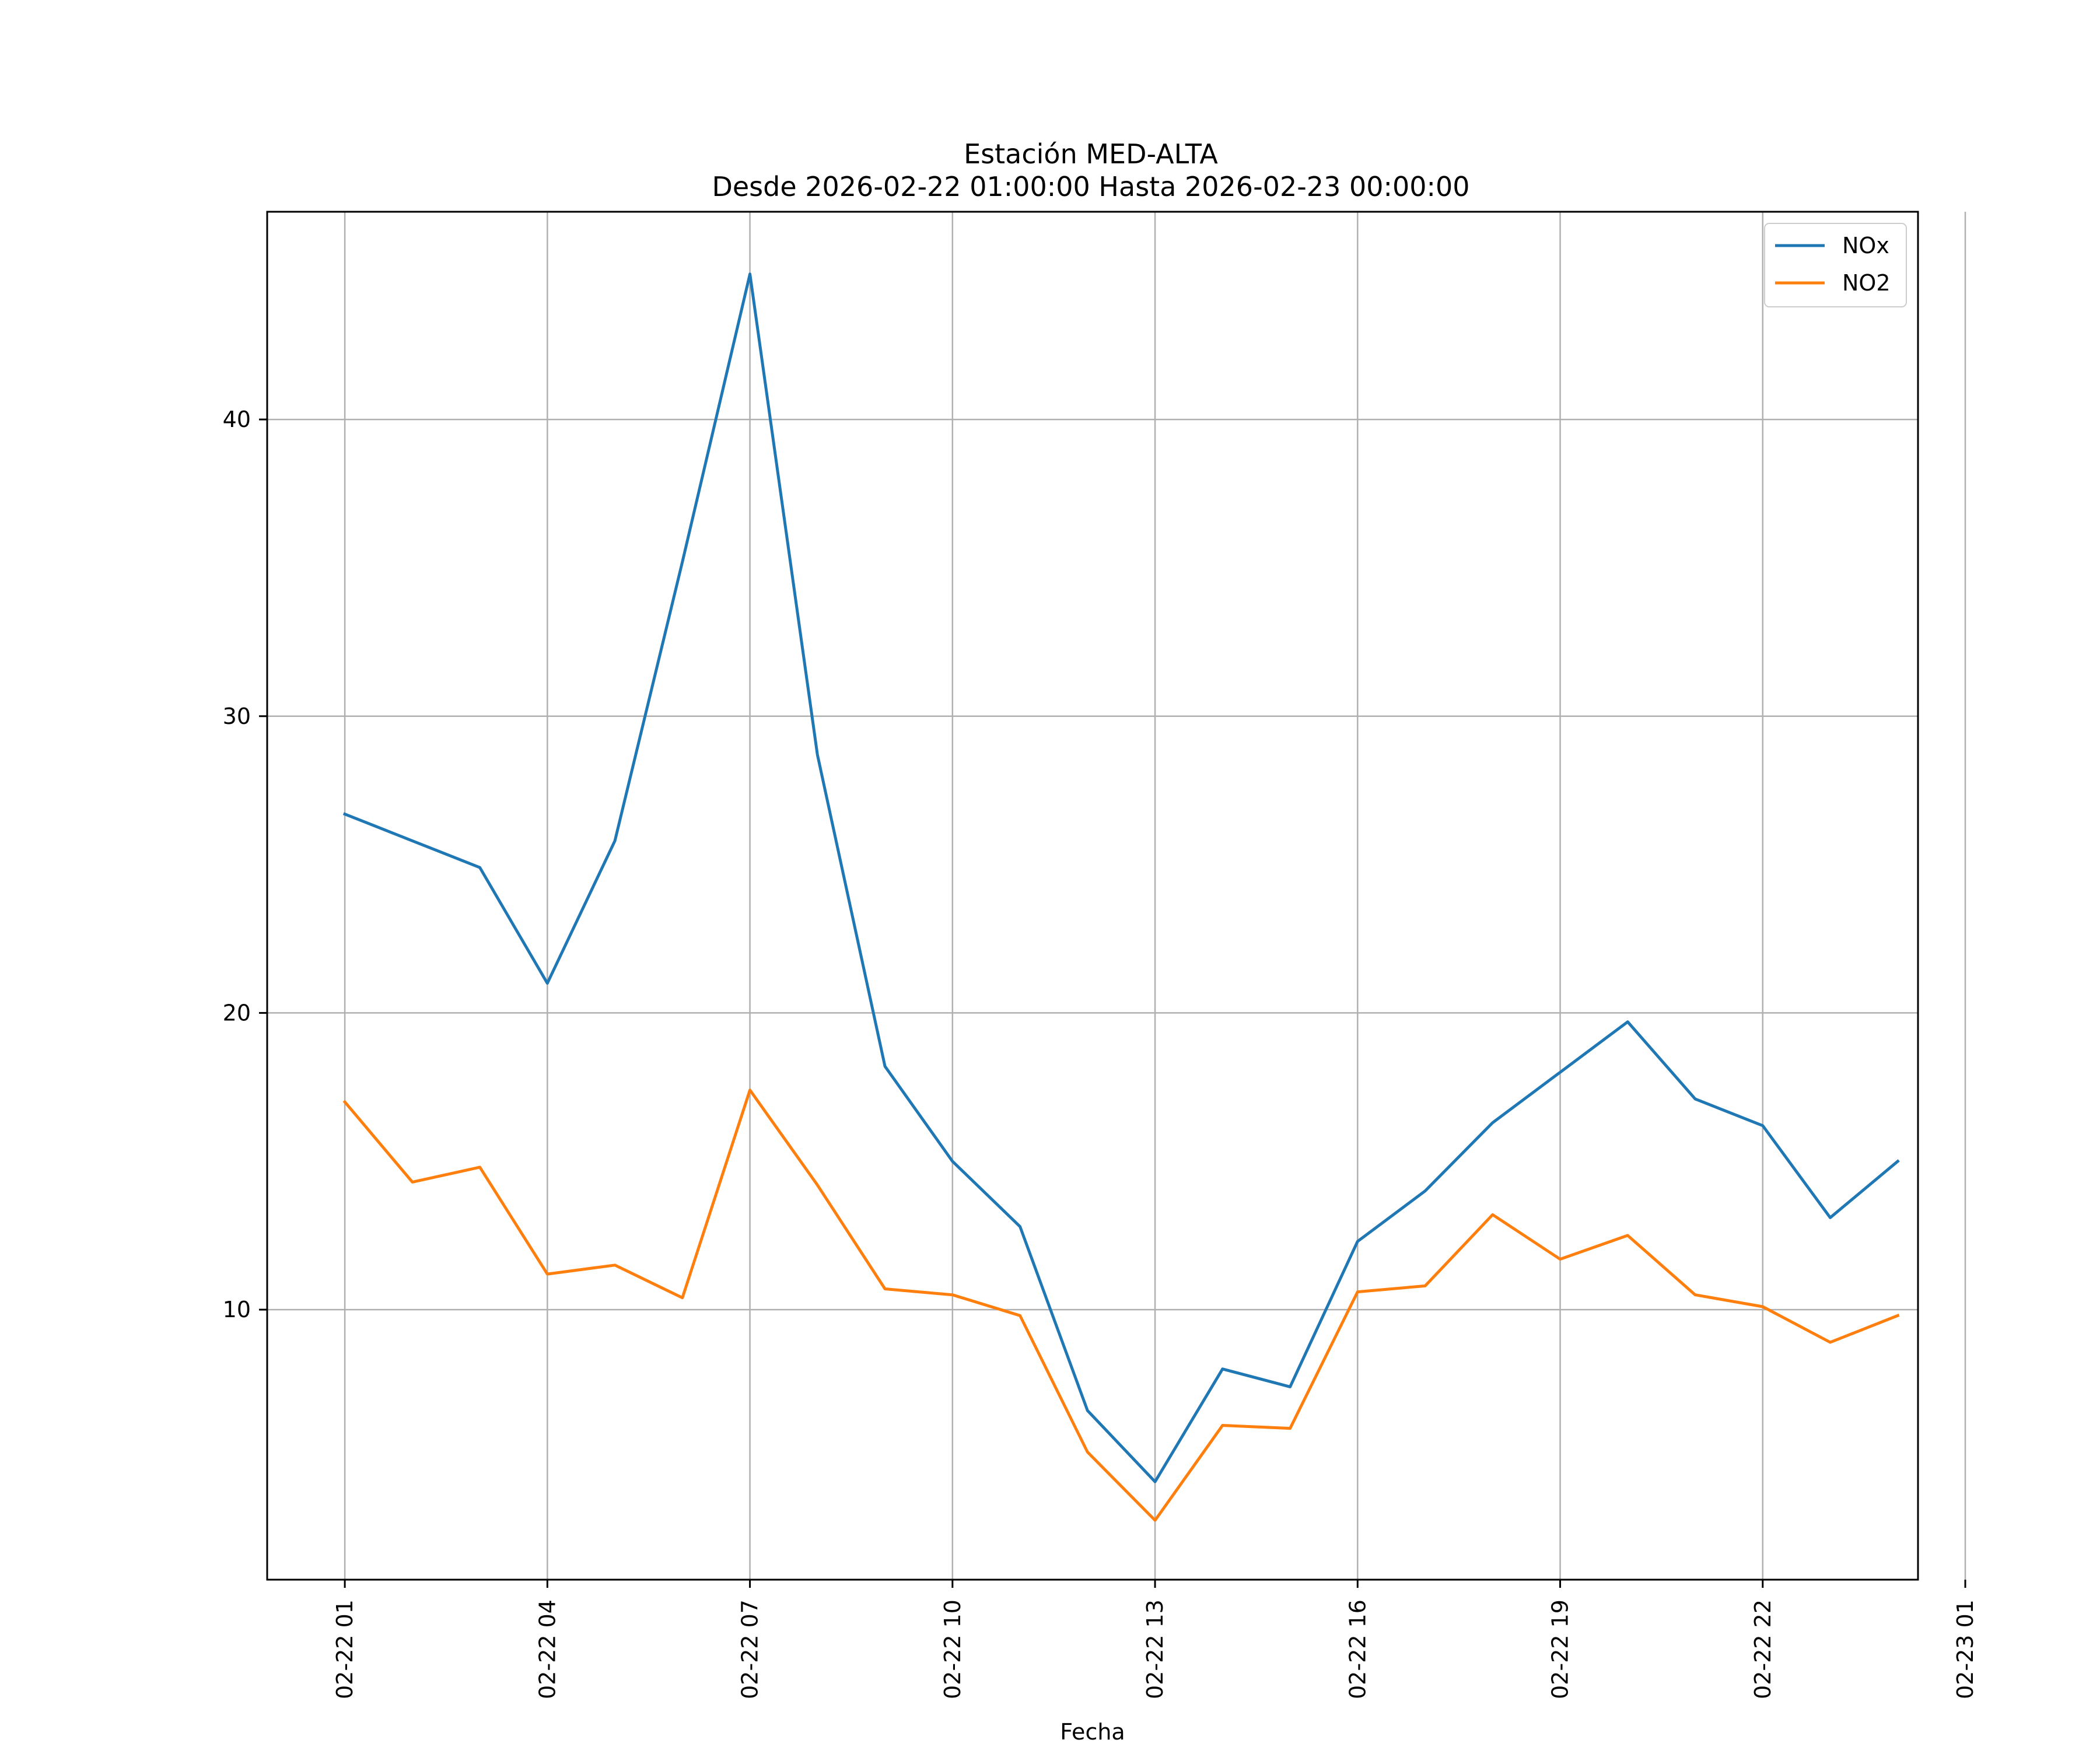 The width and height of the screenshot is (2100, 1750). What do you see at coordinates (237, 716) in the screenshot?
I see `y-tick-label: 30` at bounding box center [237, 716].